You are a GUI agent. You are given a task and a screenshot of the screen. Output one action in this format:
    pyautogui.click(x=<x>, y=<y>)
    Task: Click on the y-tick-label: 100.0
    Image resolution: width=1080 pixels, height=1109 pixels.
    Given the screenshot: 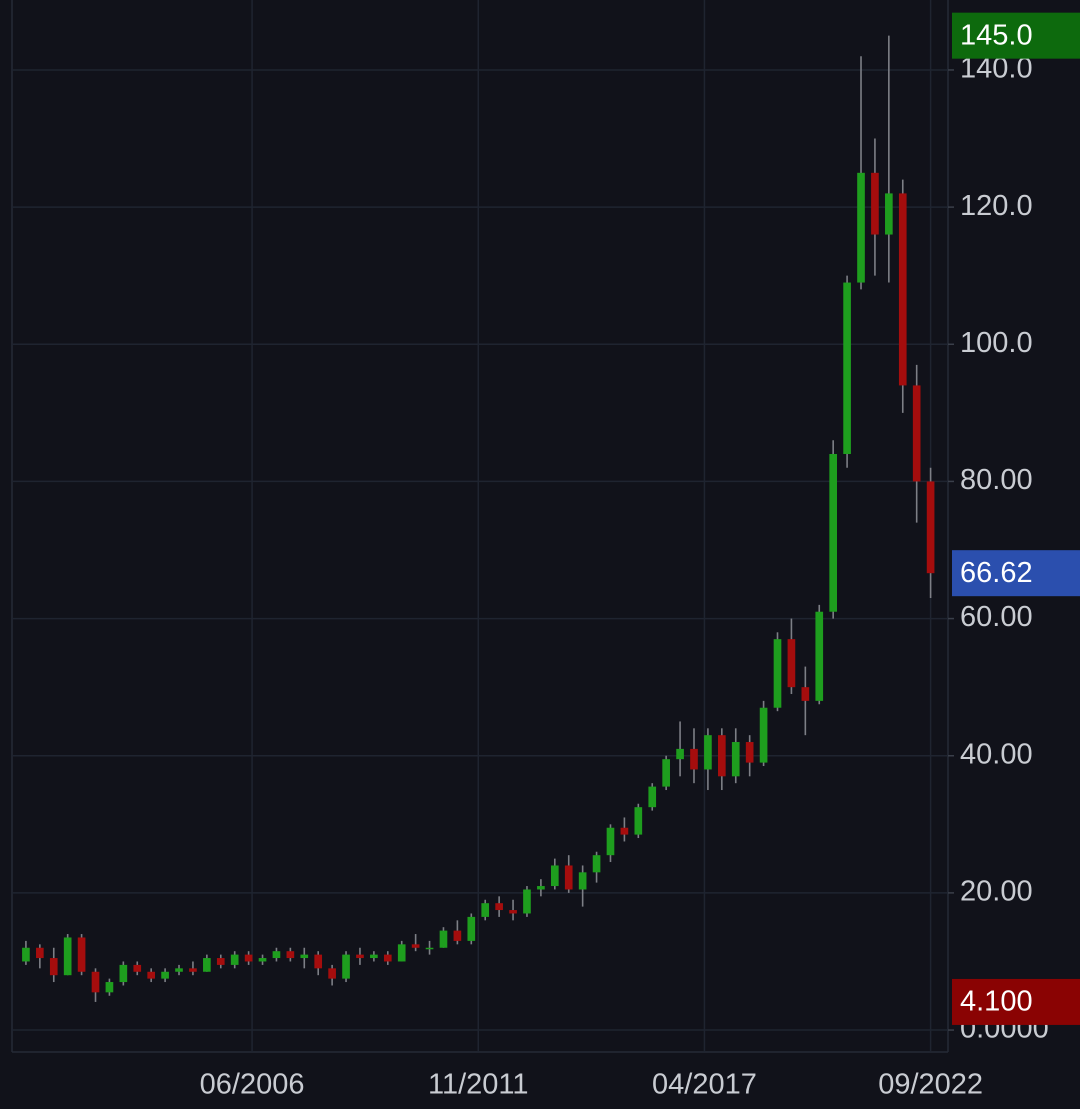 What is the action you would take?
    pyautogui.click(x=996, y=343)
    